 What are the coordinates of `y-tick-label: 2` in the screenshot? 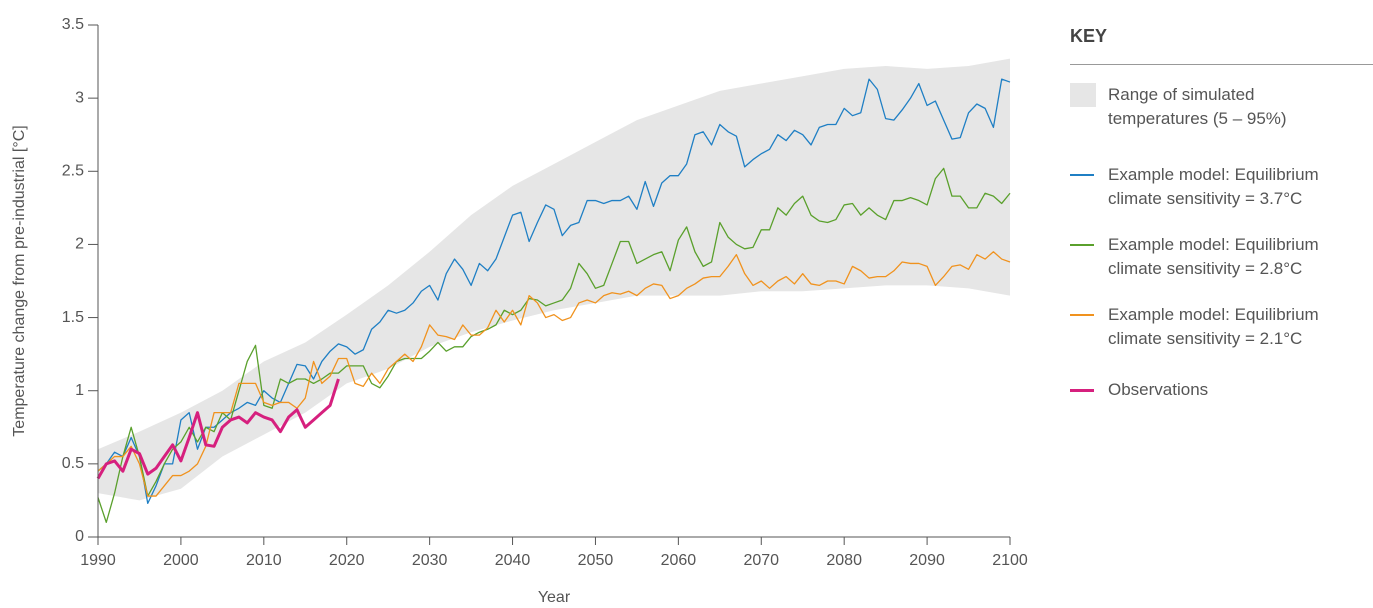 It's located at (79, 244).